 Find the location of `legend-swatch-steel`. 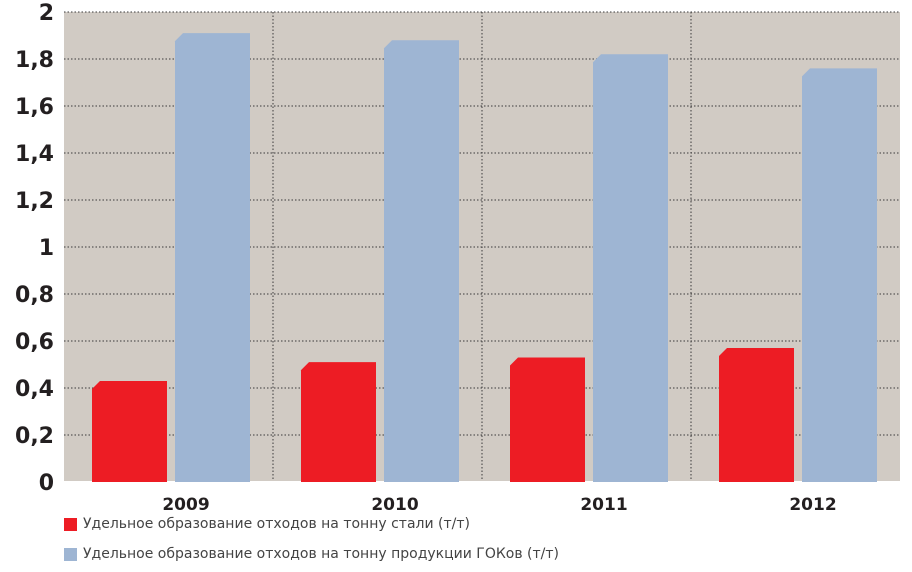

legend-swatch-steel is located at coordinates (70, 524).